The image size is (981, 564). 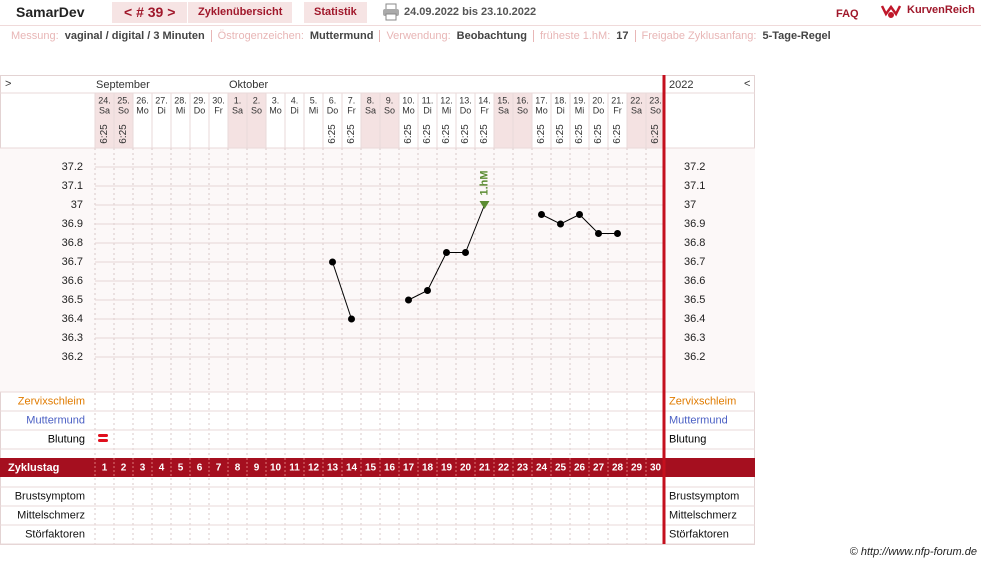 I want to click on info-value: Muttermund, so click(x=341, y=36).